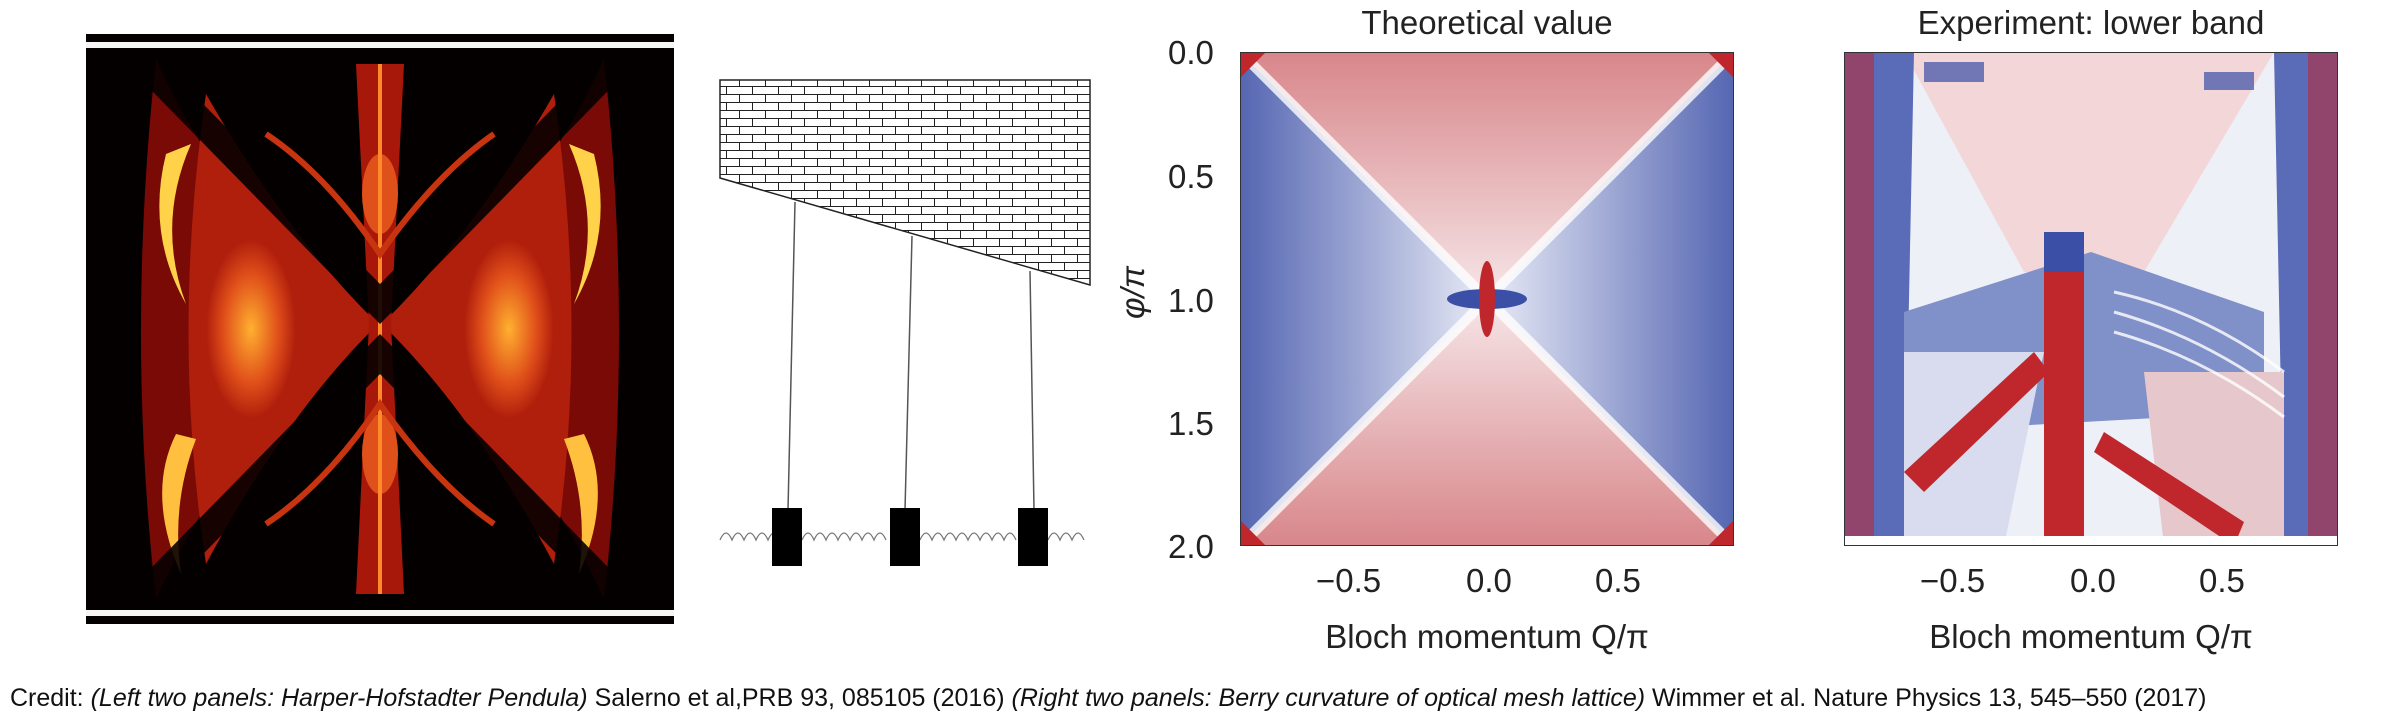 The width and height of the screenshot is (2408, 728). I want to click on theory-heatmap, so click(1487, 299).